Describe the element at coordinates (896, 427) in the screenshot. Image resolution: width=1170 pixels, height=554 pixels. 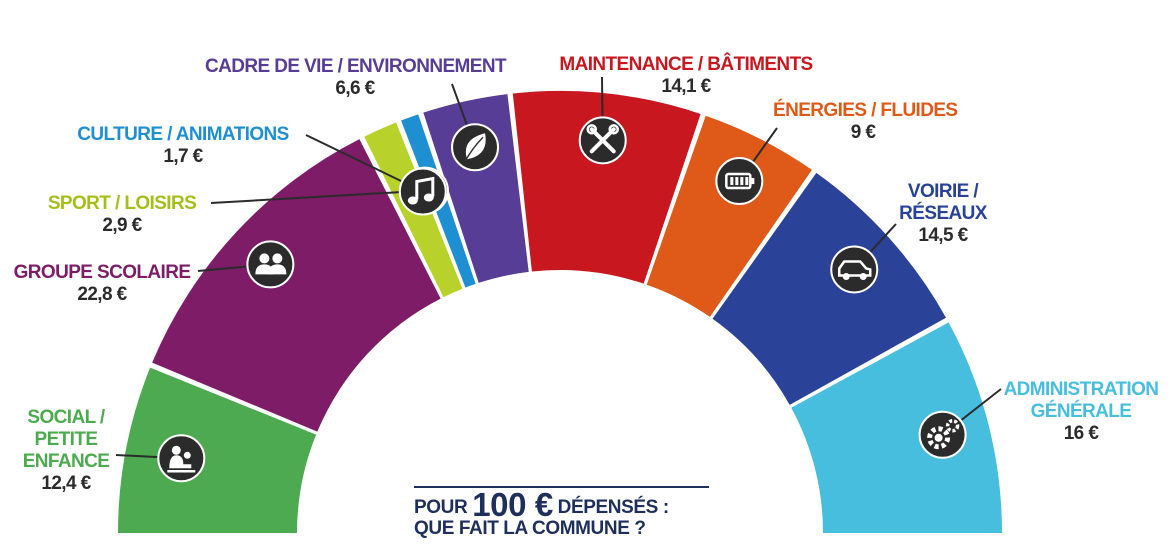
I see `segment-administration-generale` at that location.